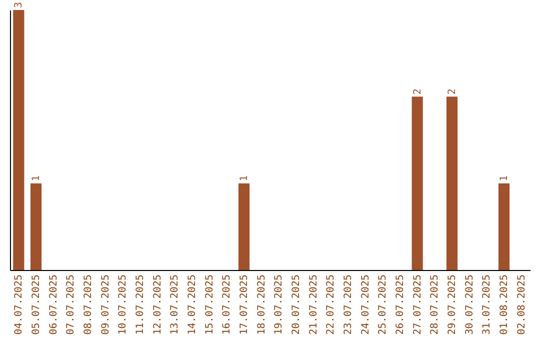  I want to click on x-tick-label: 25.07.2025, so click(383, 304).